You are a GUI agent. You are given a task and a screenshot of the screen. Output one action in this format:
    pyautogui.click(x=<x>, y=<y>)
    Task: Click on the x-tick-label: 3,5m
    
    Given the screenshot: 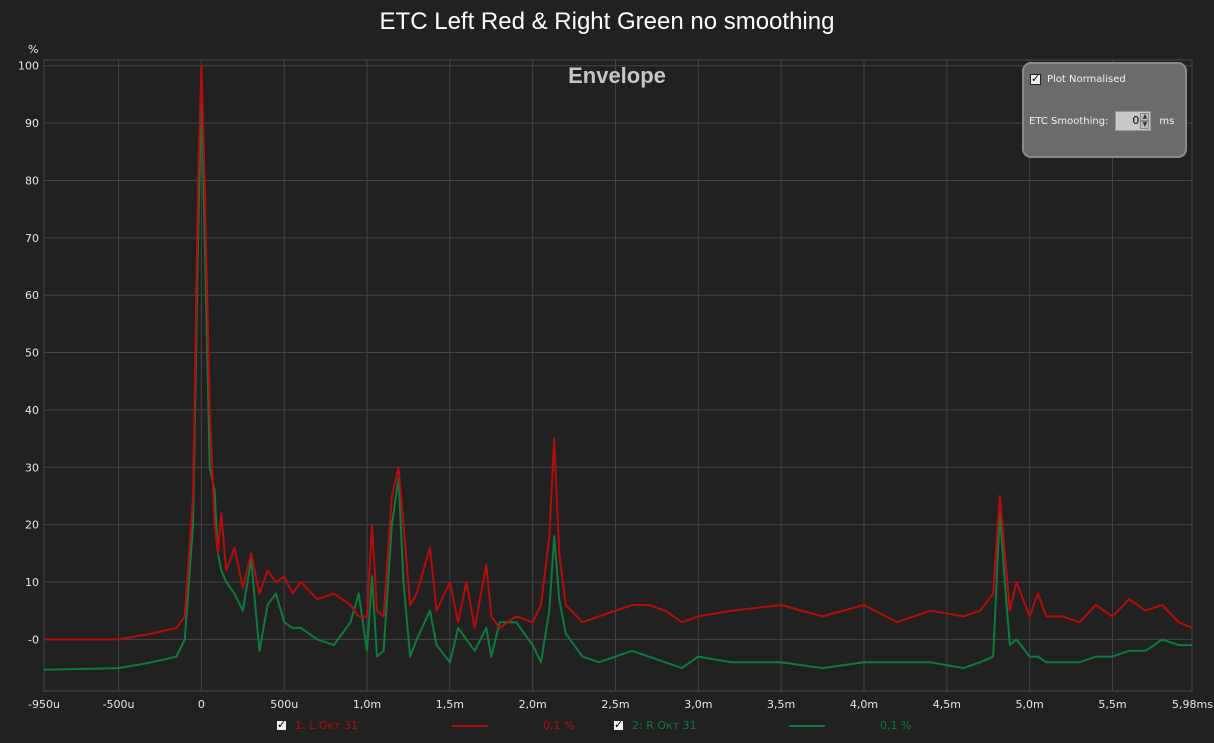 What is the action you would take?
    pyautogui.click(x=781, y=704)
    